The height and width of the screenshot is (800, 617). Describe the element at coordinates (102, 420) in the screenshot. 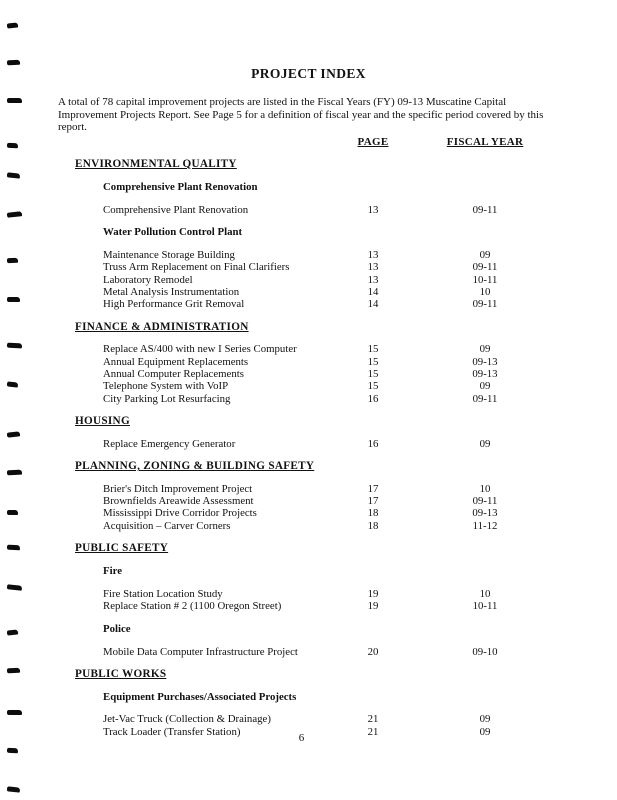

I see `section-heading: HOUSING` at that location.